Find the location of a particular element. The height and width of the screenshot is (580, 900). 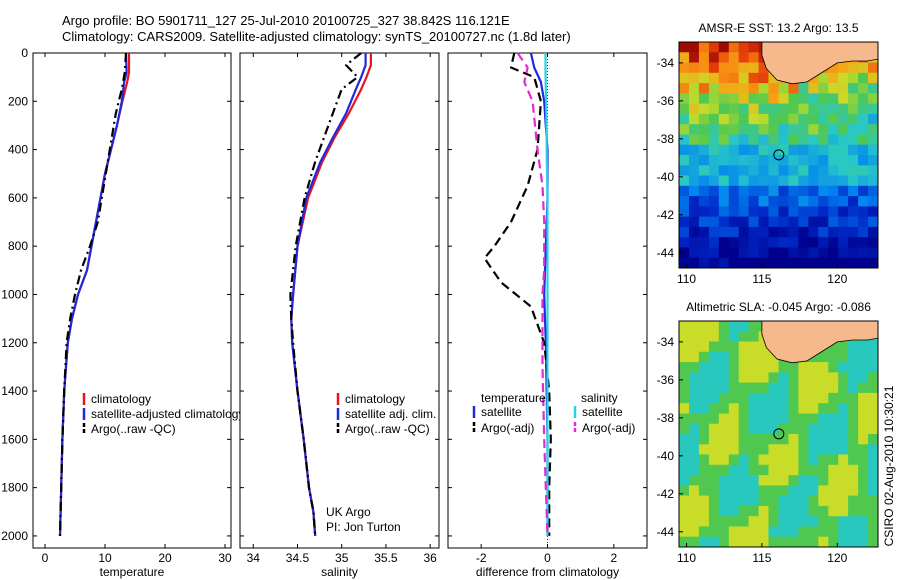

series-line-salinity-argo-adj- is located at coordinates (532, 294).